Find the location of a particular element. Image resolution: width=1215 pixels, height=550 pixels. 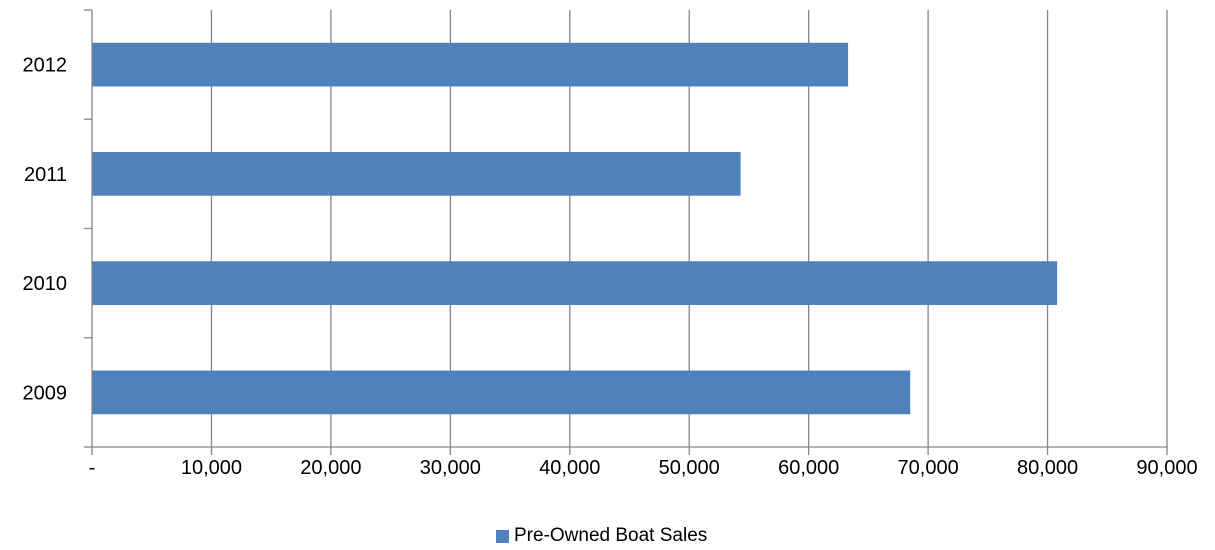

y-tick-label: 2011 is located at coordinates (45, 175).